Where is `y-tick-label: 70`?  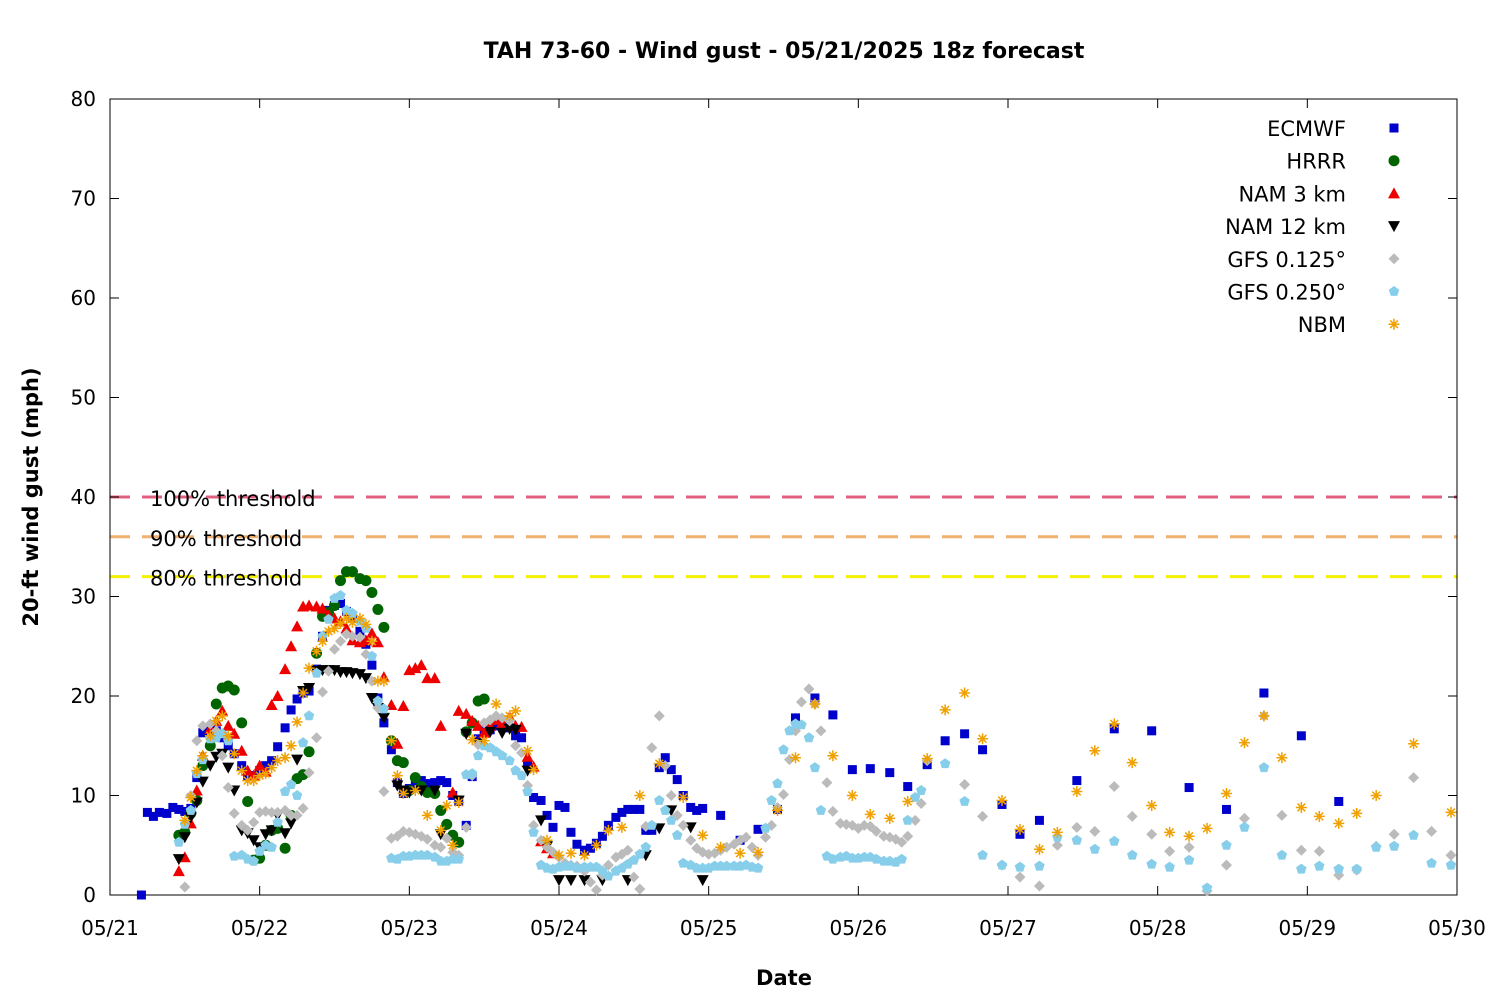 y-tick-label: 70 is located at coordinates (83, 199).